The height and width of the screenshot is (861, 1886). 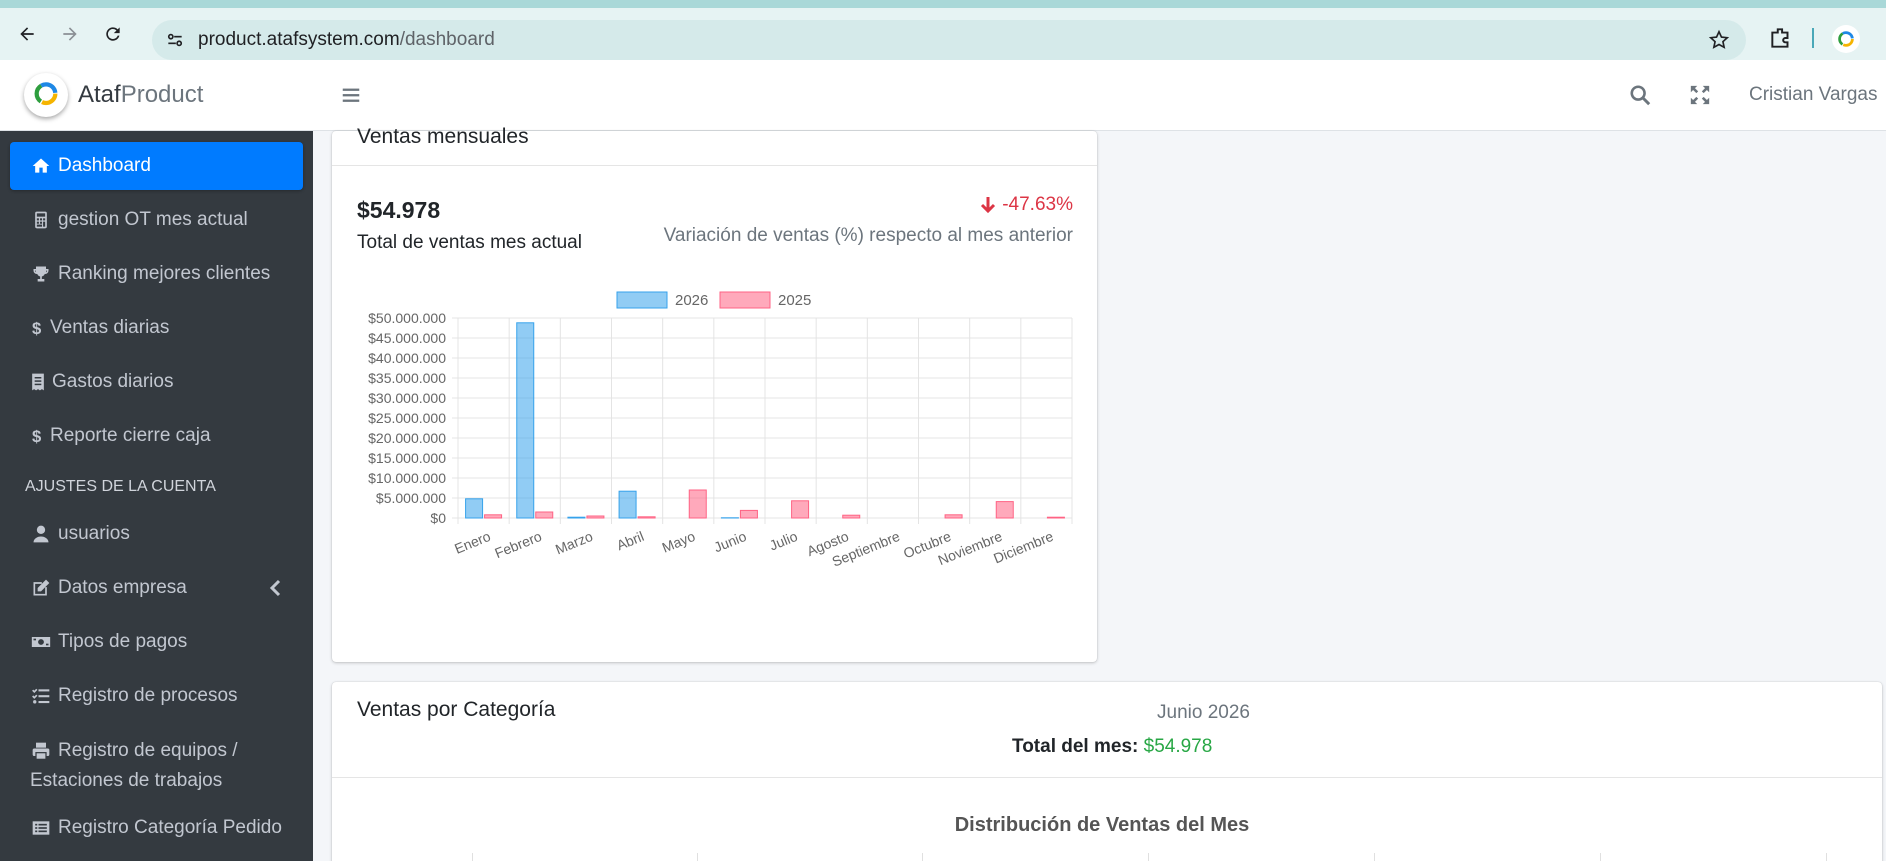 I want to click on search-icon, so click(x=1640, y=95).